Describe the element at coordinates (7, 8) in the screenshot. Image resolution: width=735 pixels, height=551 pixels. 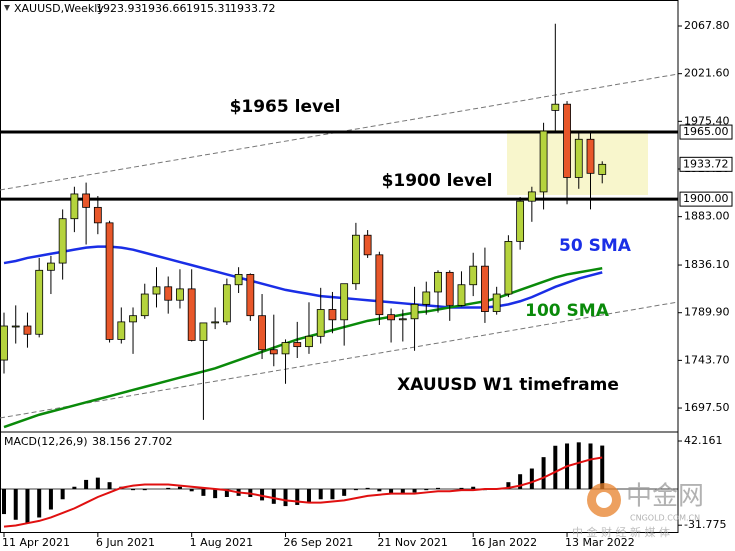
I see `menu-icon` at that location.